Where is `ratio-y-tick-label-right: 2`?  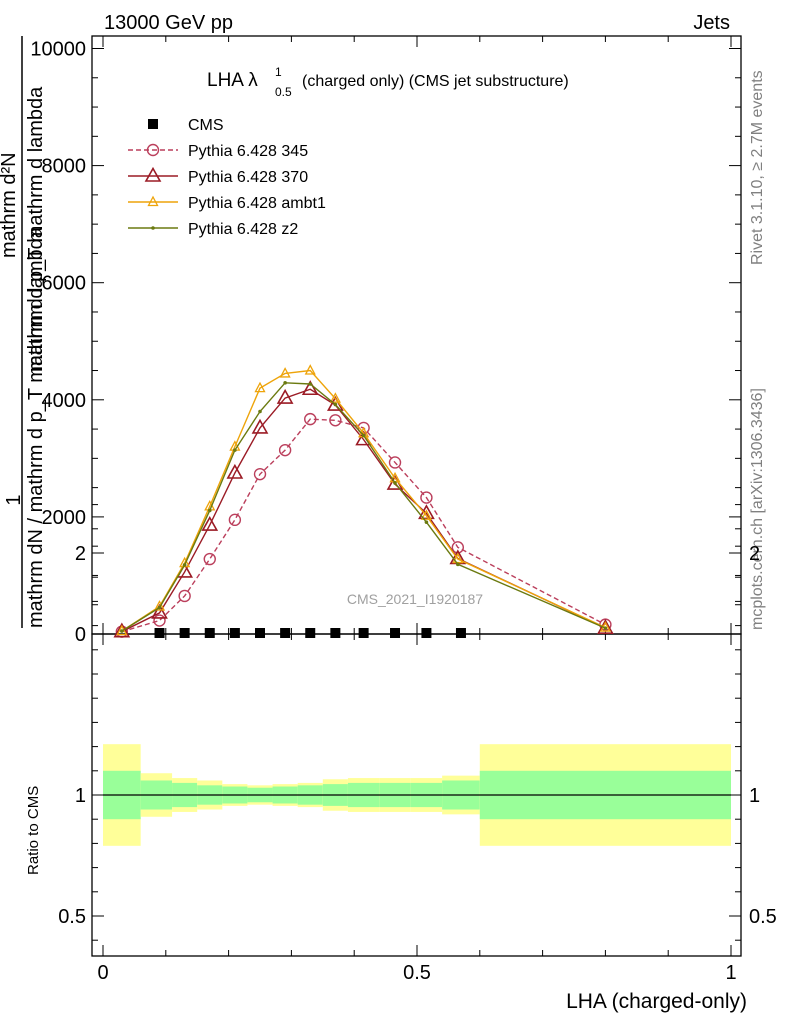 ratio-y-tick-label-right: 2 is located at coordinates (754, 554).